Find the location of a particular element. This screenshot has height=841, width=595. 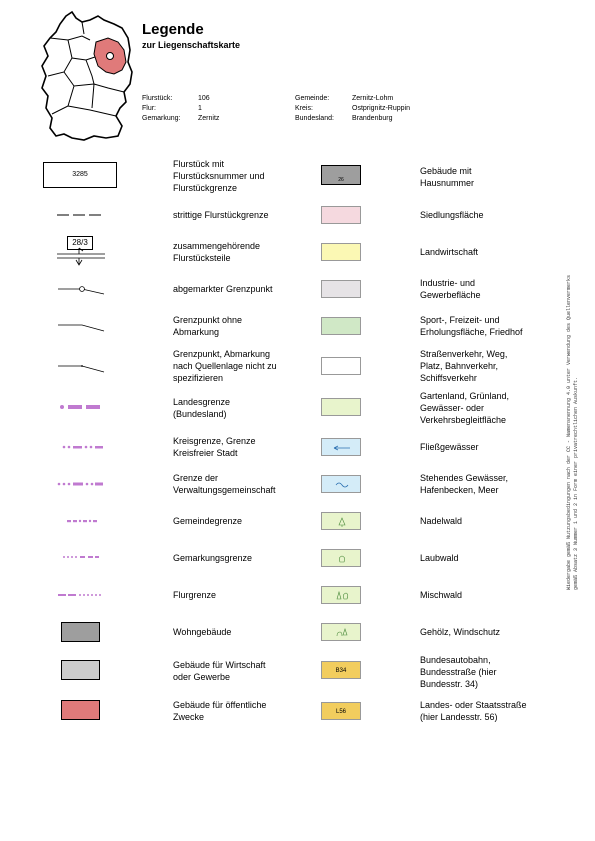

germany-outline is located at coordinates (87, 75).